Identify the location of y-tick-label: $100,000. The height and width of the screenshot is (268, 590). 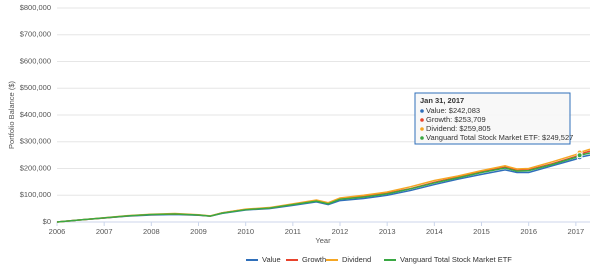
(35, 194).